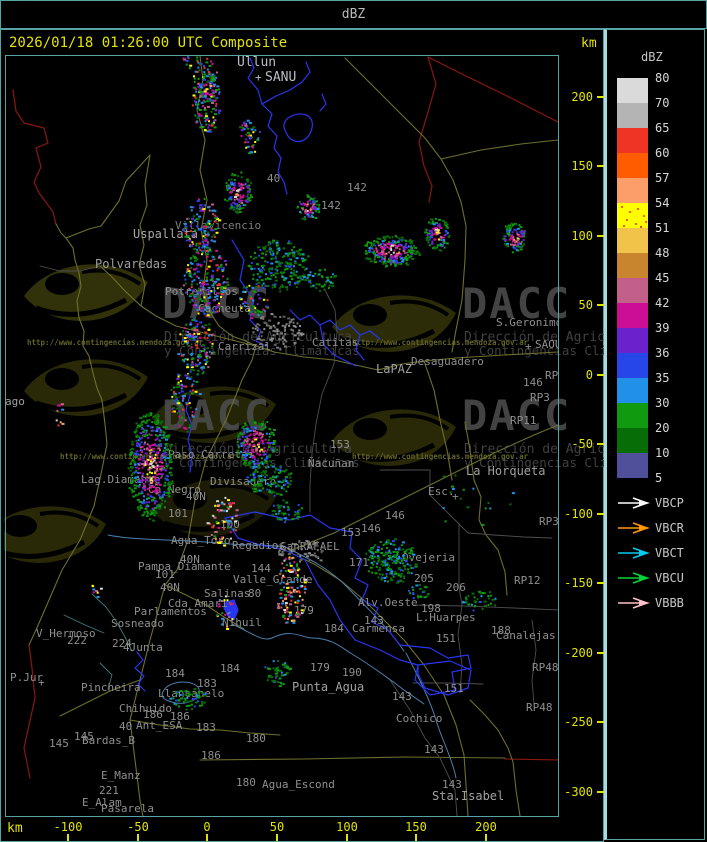 This screenshot has width=707, height=842. What do you see at coordinates (670, 528) in the screenshot?
I see `vector-label: VBCR` at bounding box center [670, 528].